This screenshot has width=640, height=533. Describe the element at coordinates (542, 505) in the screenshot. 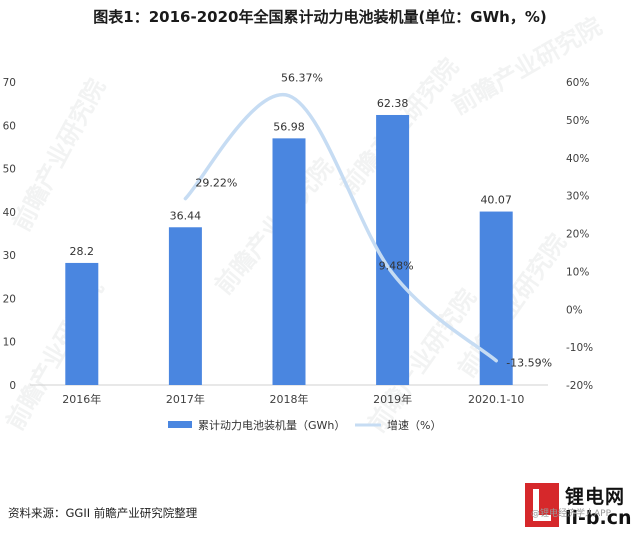

I see `logo-mark-icon` at that location.